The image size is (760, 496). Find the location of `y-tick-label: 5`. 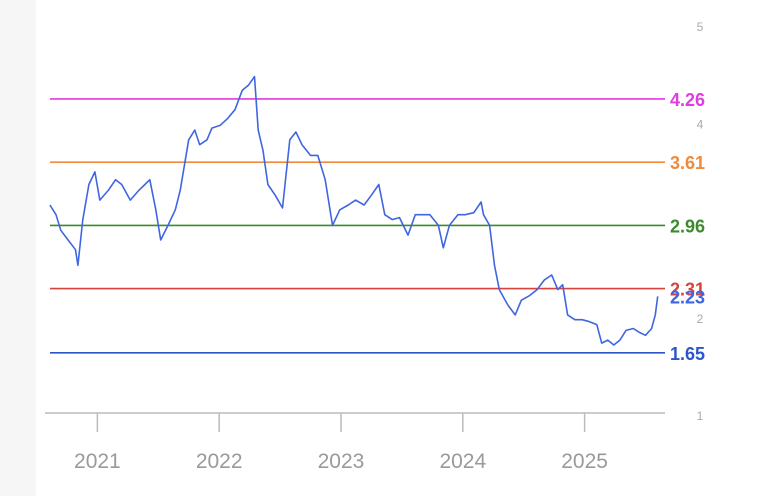

y-tick-label: 5 is located at coordinates (700, 27).